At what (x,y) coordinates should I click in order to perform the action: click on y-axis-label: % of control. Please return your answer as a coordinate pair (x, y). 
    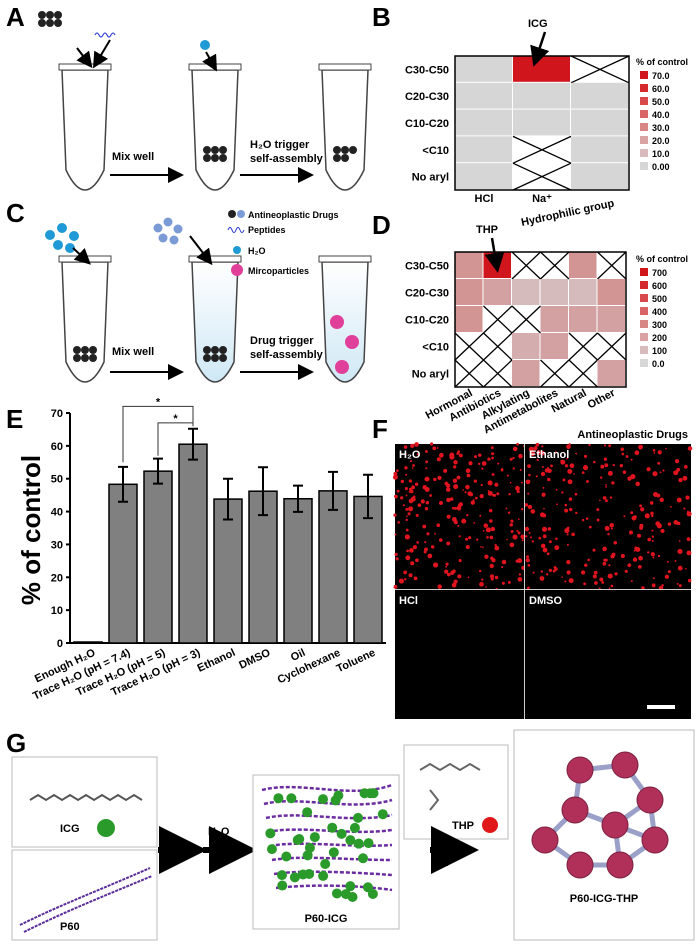
    Looking at the image, I should click on (31, 530).